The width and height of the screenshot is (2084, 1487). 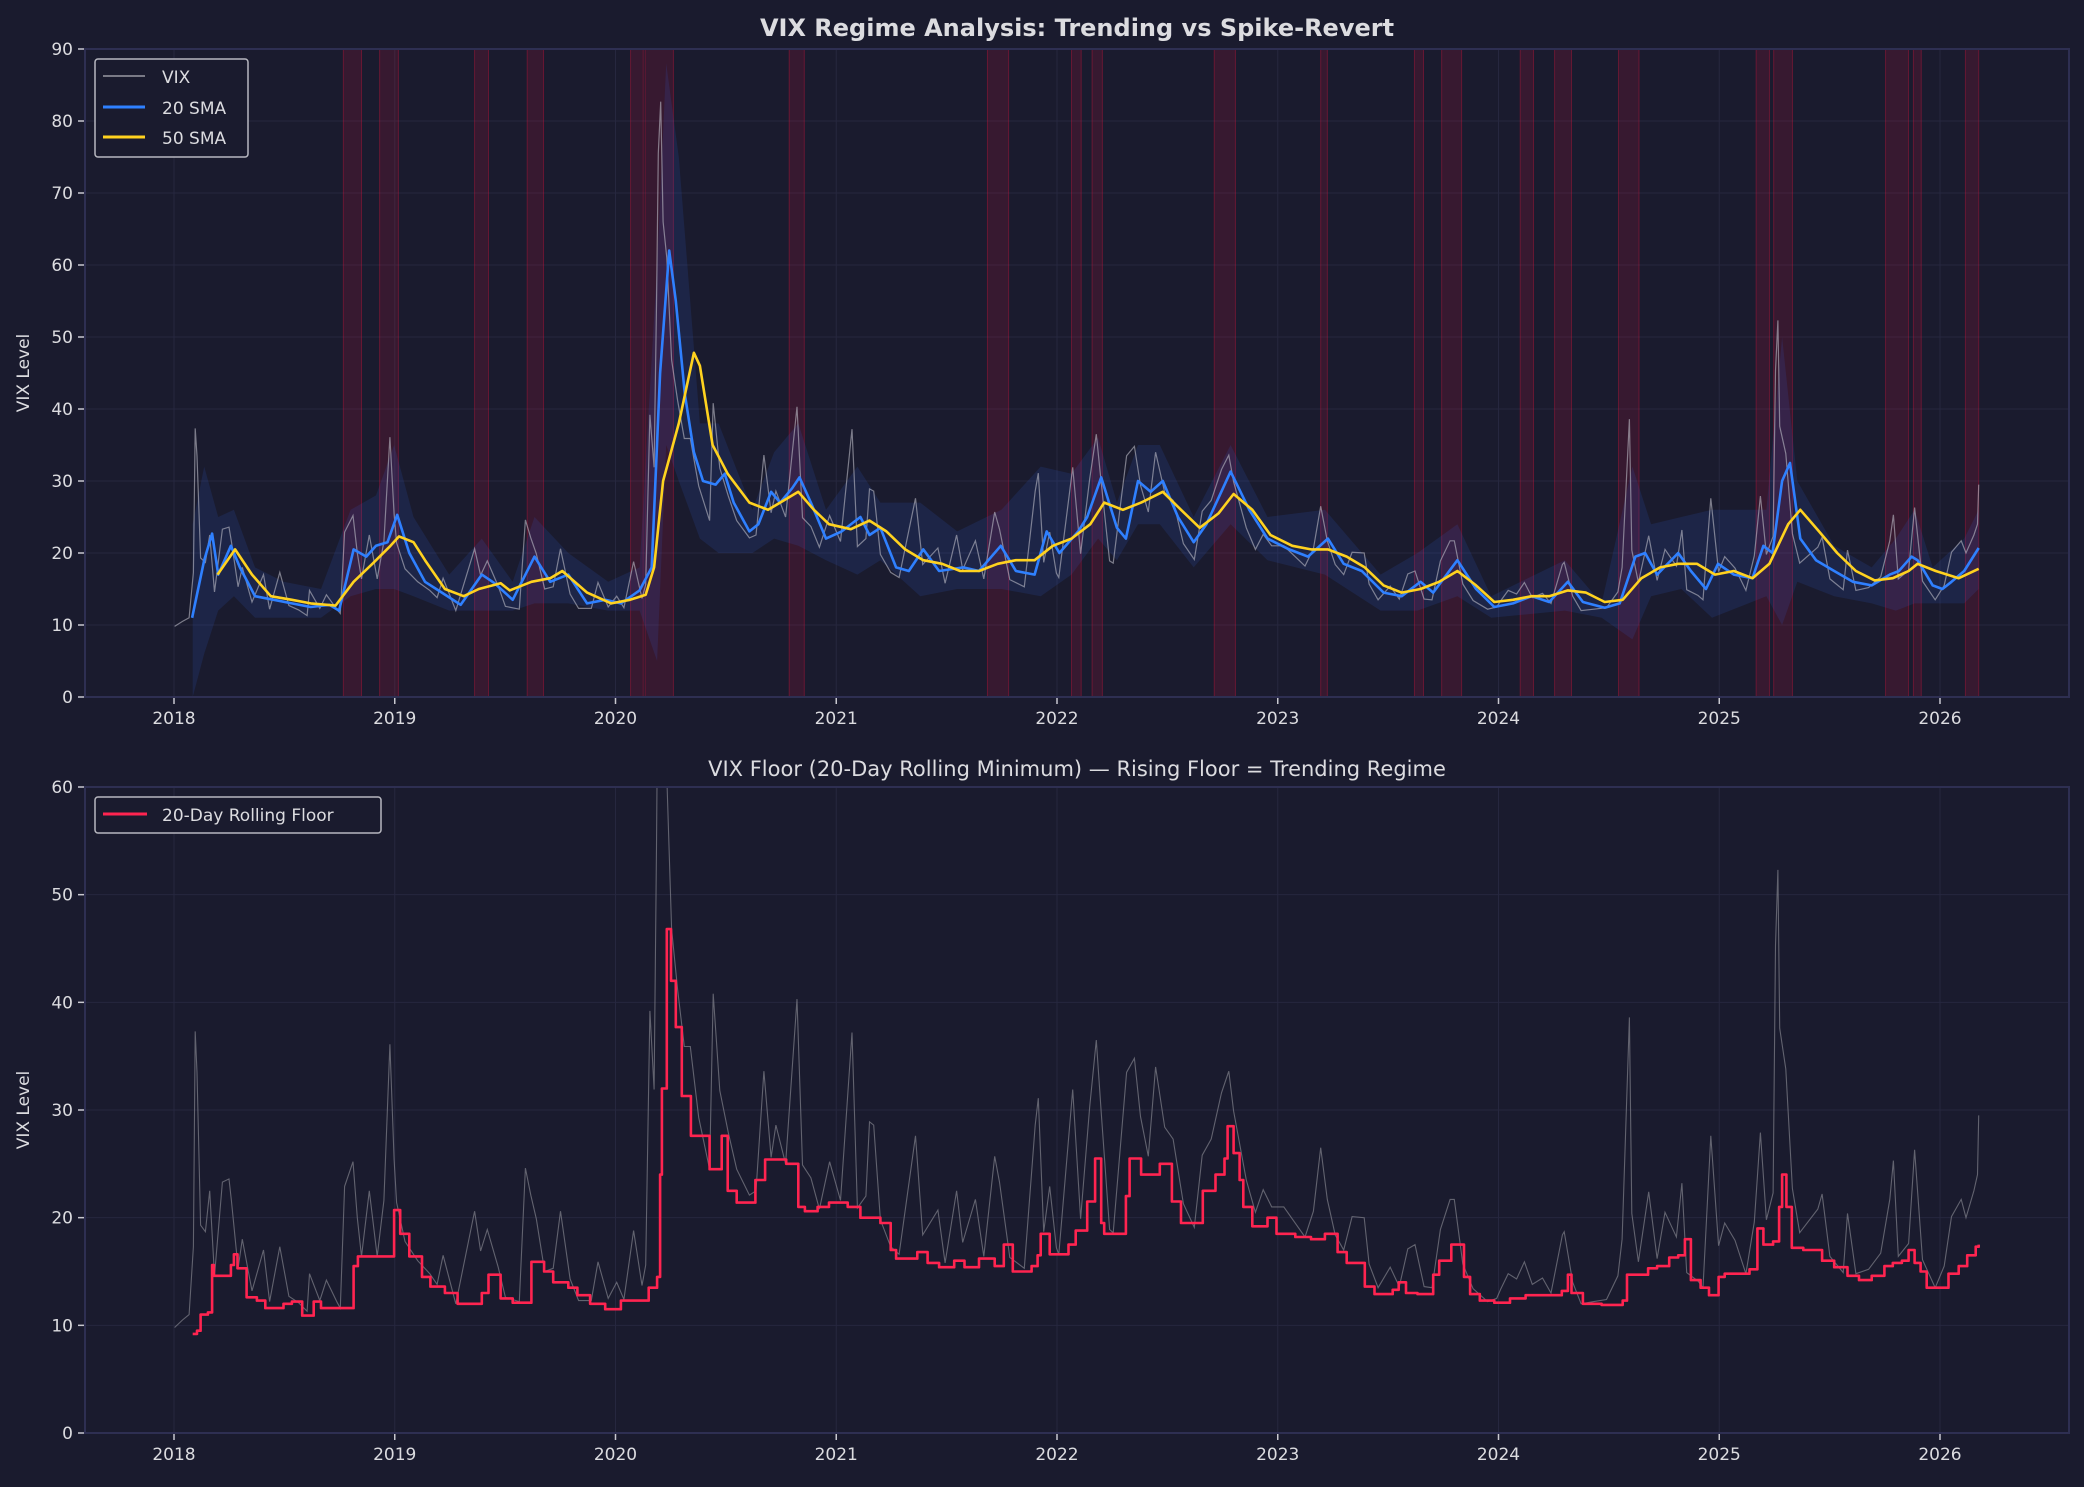 What do you see at coordinates (62, 122) in the screenshot?
I see `y-tick-label: 80` at bounding box center [62, 122].